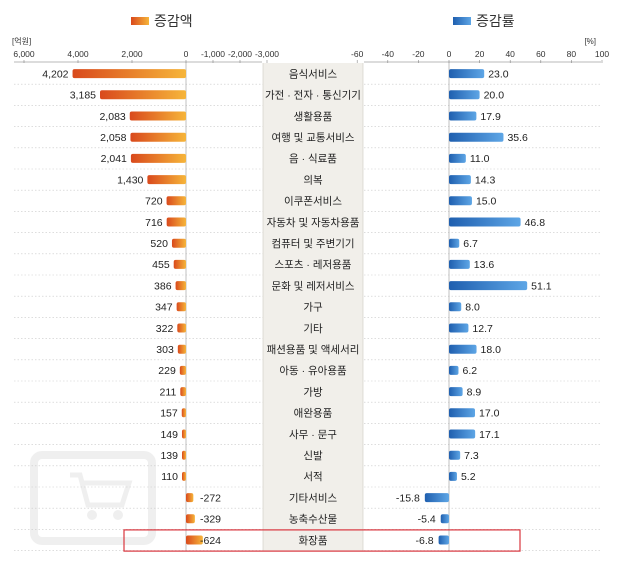  I want to click on rate-value-label: 13.6, so click(484, 265).